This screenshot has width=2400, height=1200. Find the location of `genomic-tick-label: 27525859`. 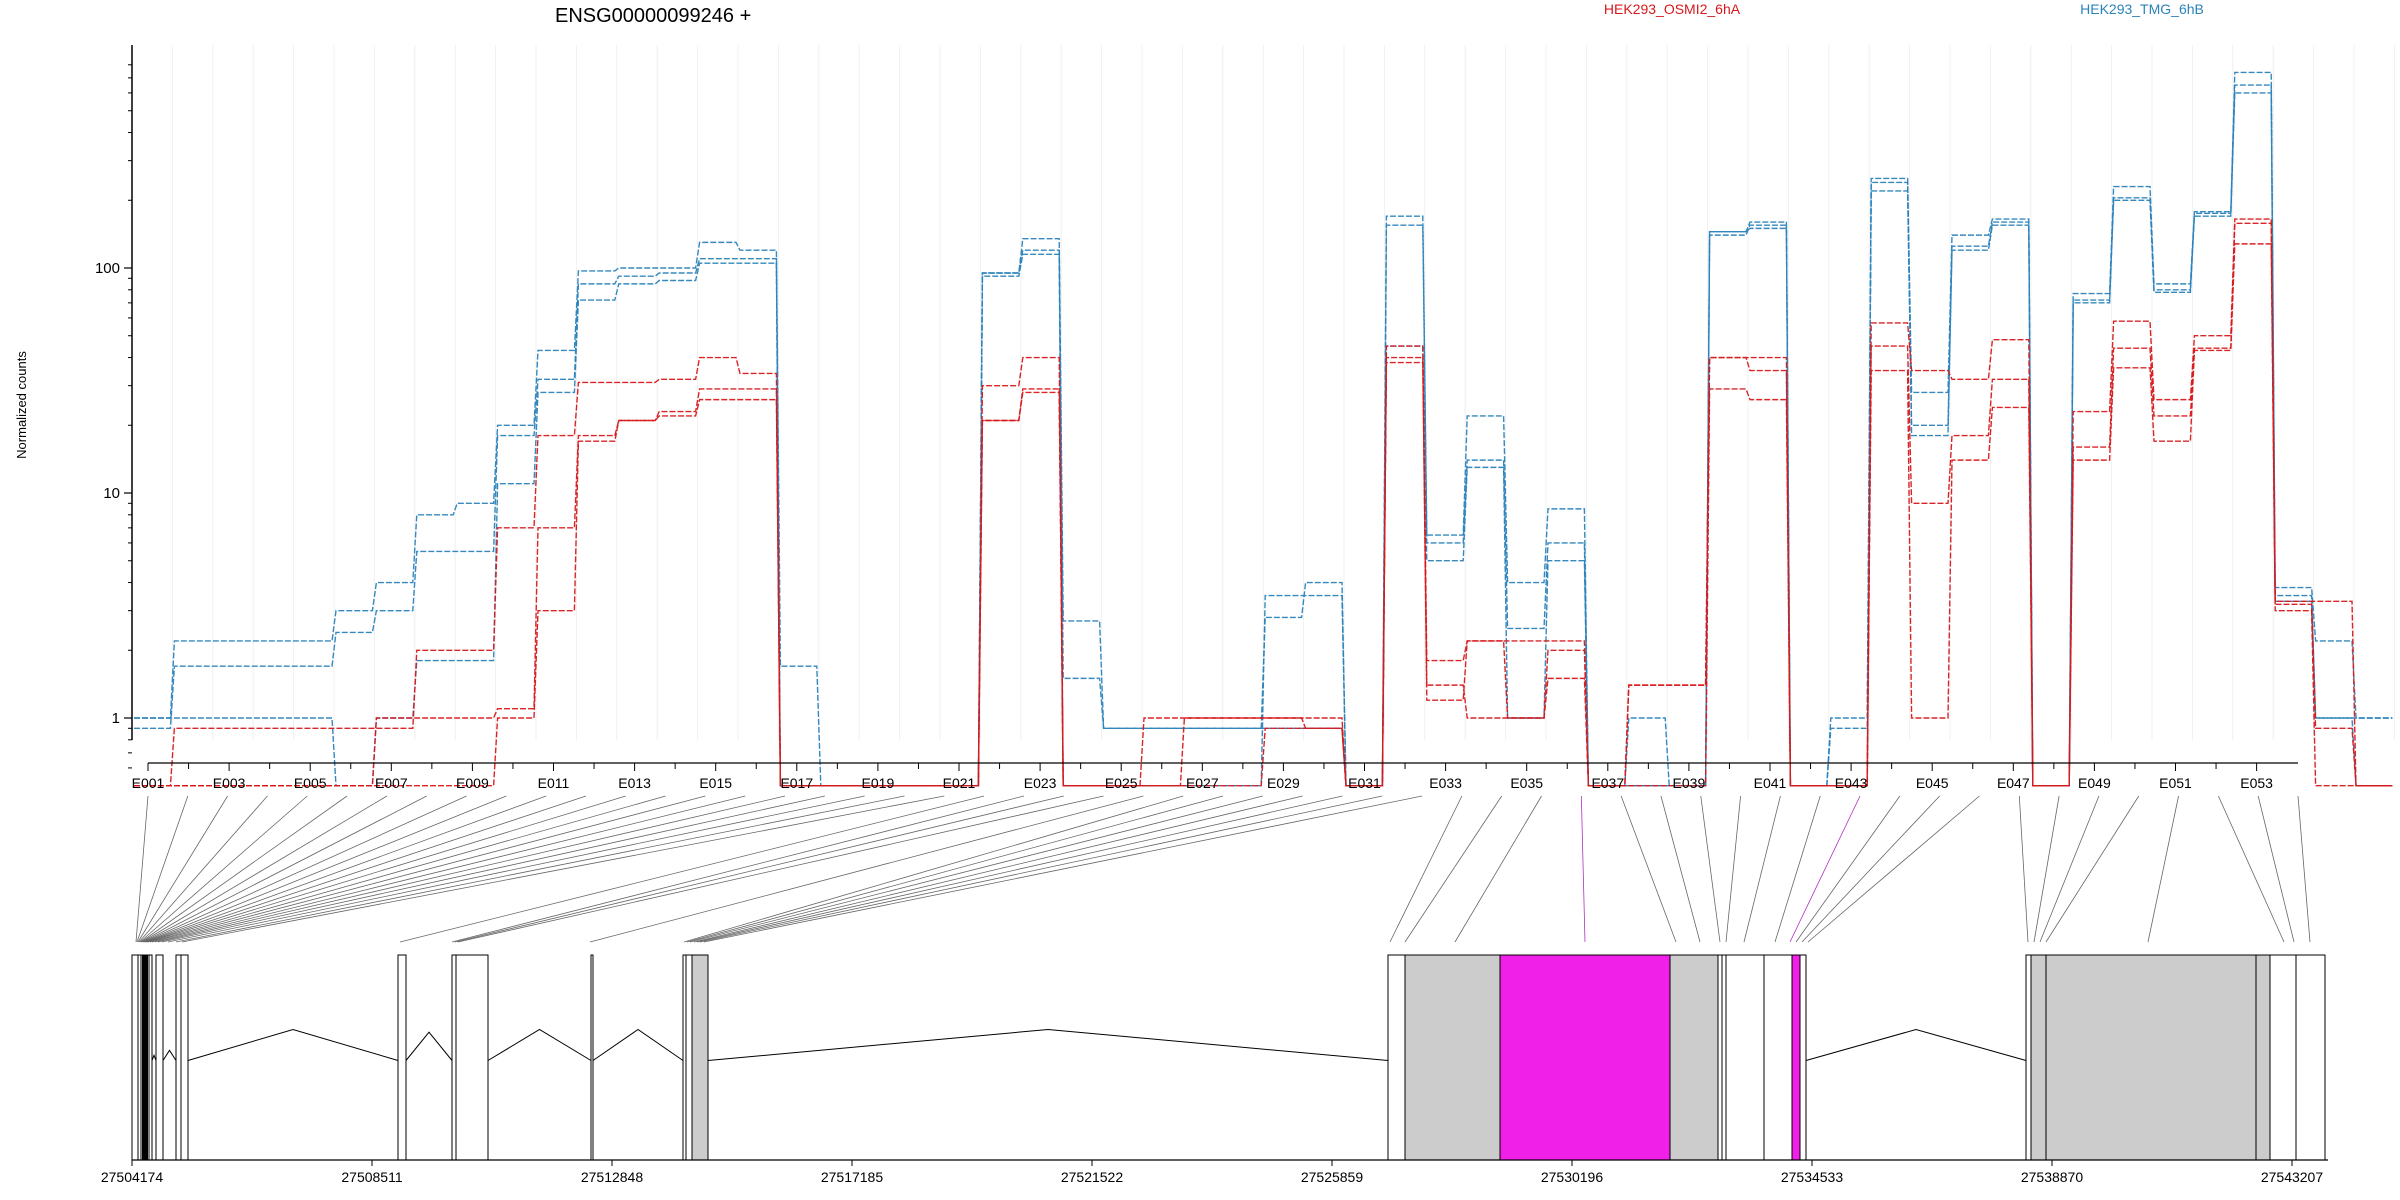

genomic-tick-label: 27525859 is located at coordinates (1332, 1177).